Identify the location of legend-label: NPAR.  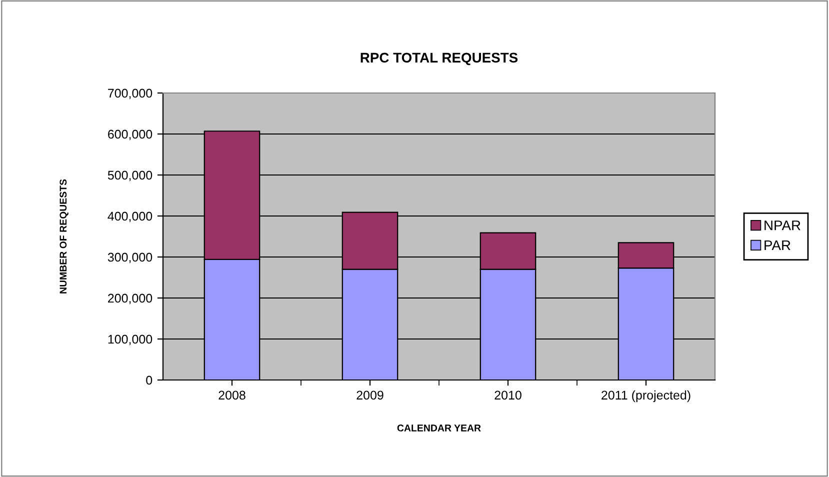
(782, 225).